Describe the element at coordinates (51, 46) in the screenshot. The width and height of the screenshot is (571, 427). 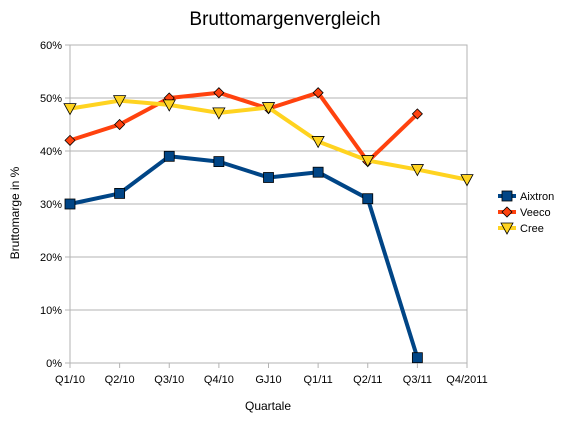
I see `y-tick-label: 60%` at that location.